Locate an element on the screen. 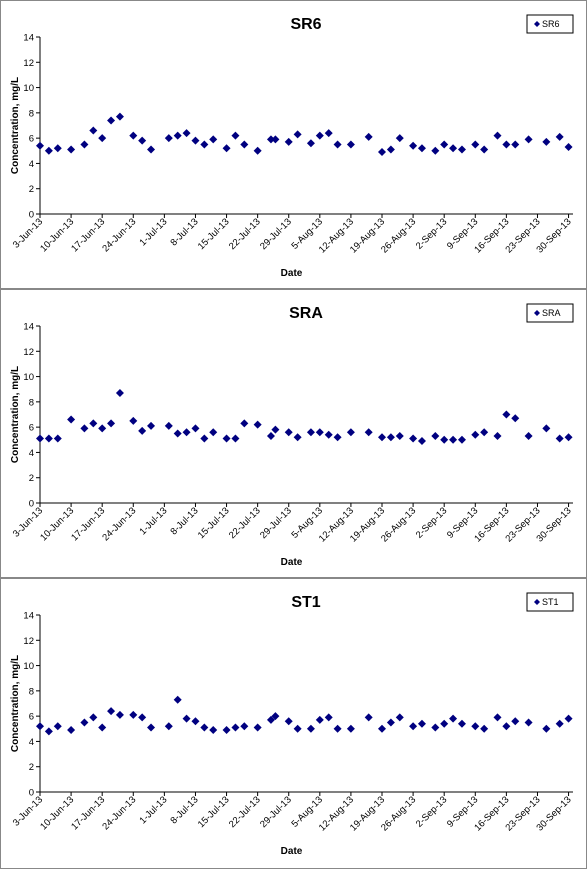 This screenshot has height=870, width=587. y-tick-label: 10 is located at coordinates (28, 88).